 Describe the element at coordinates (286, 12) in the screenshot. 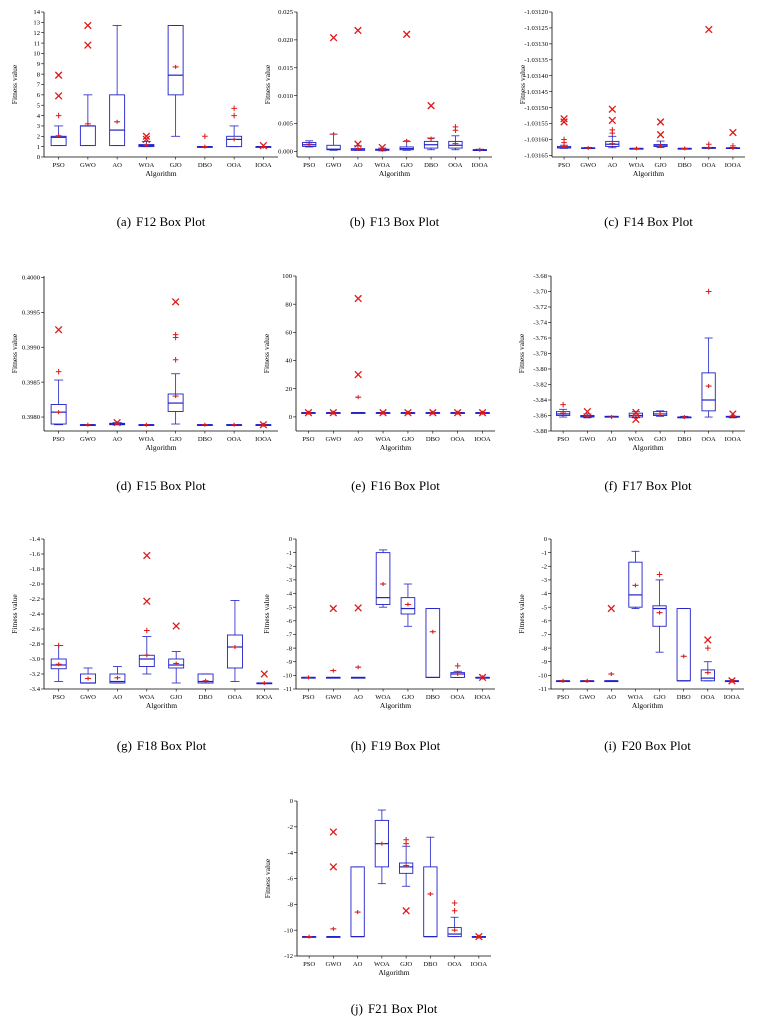

I see `y-tick-label: 0.025` at that location.